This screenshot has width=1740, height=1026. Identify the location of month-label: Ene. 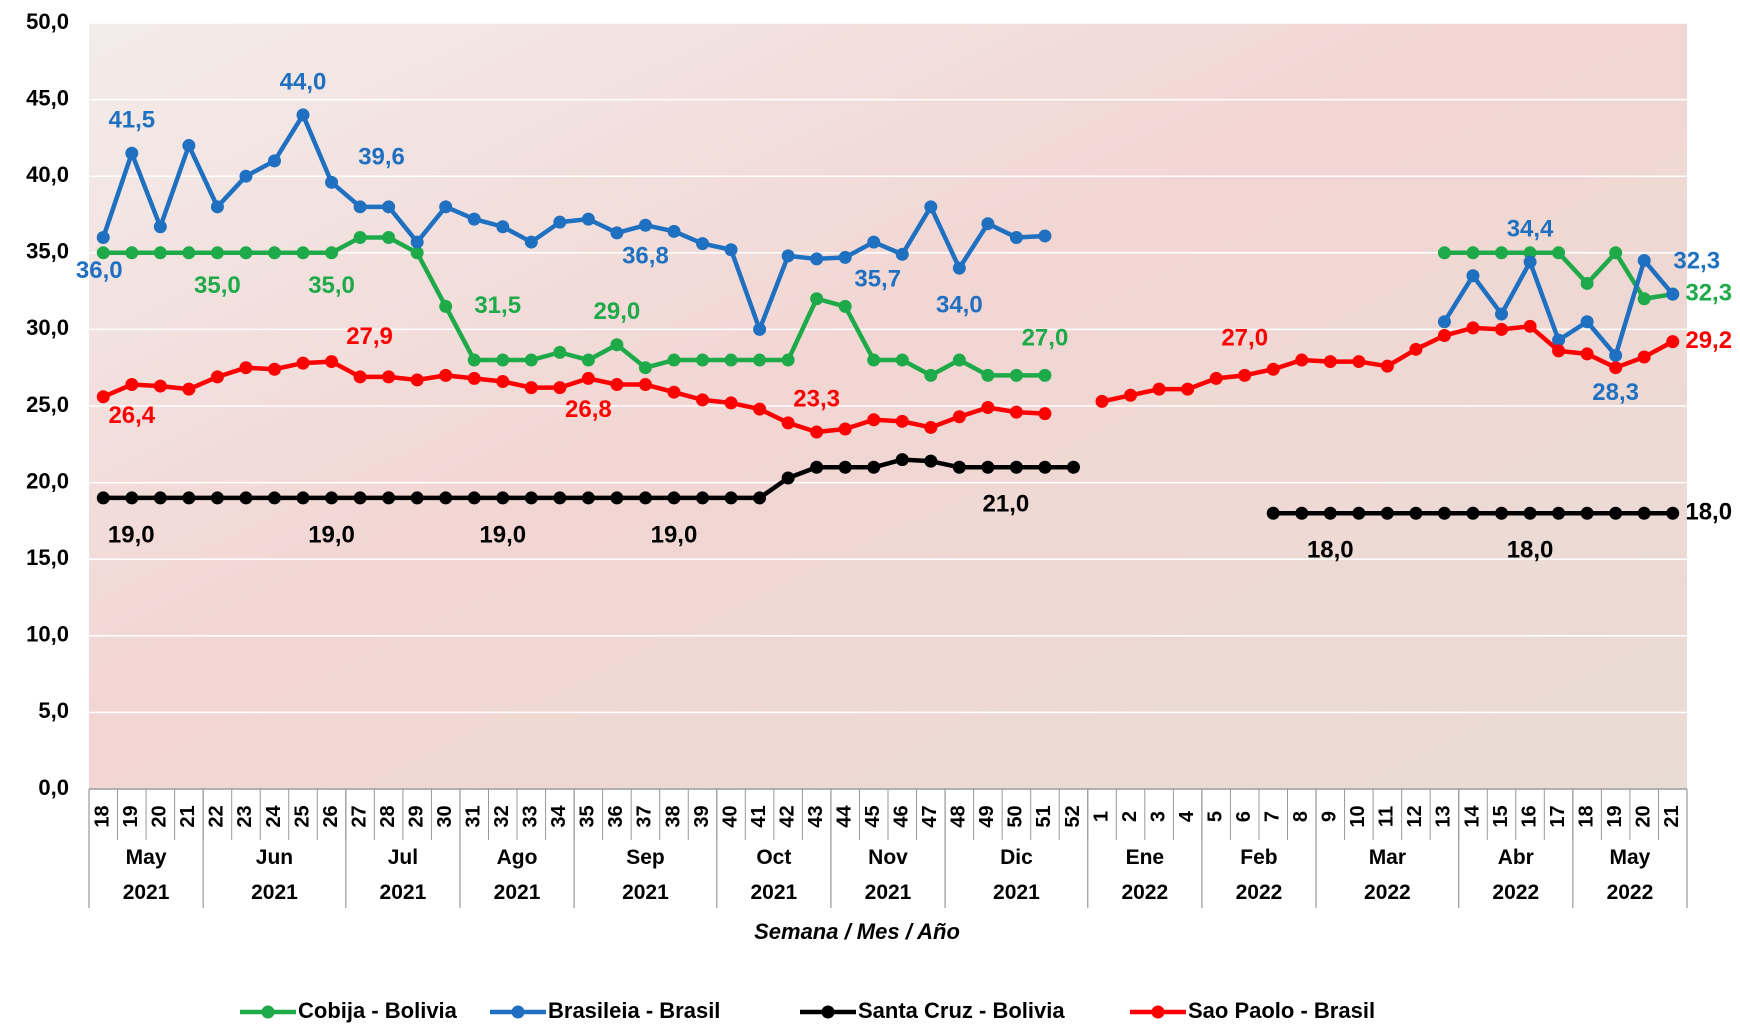
(1145, 857).